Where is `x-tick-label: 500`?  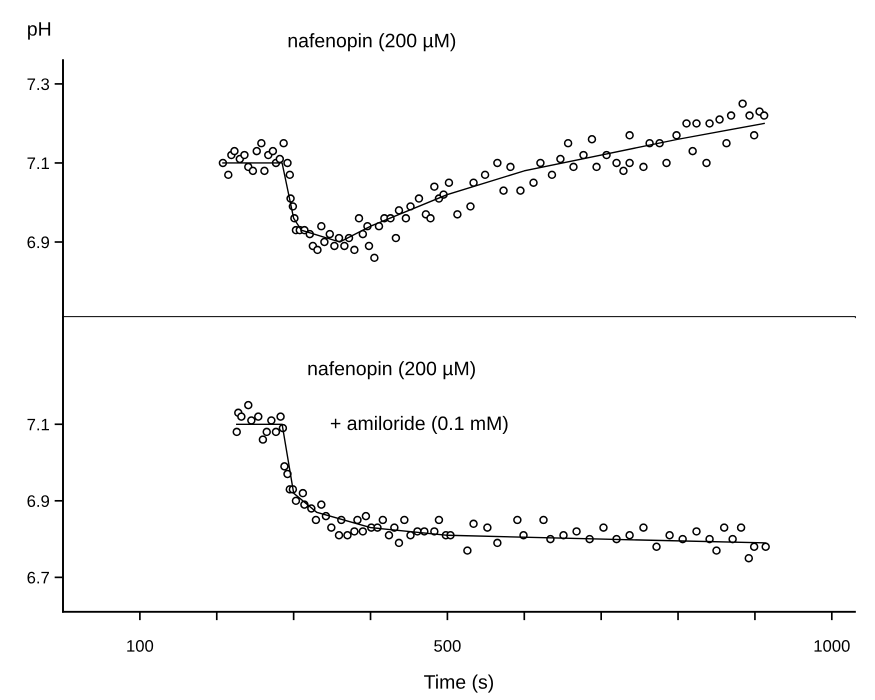
x-tick-label: 500 is located at coordinates (447, 646).